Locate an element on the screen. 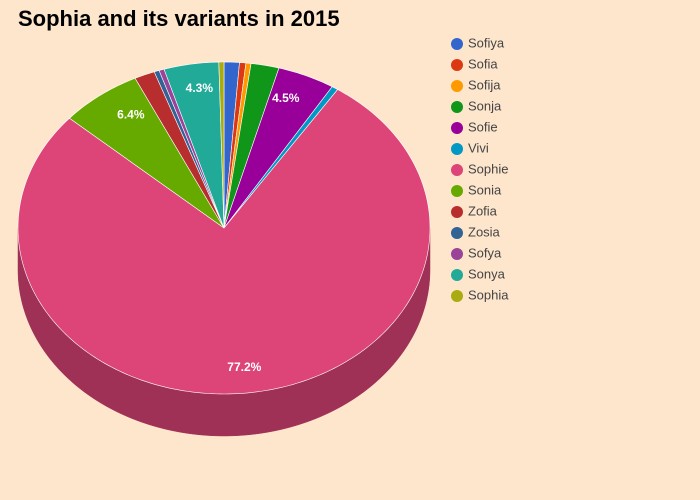  legend-label: Zofia is located at coordinates (483, 210).